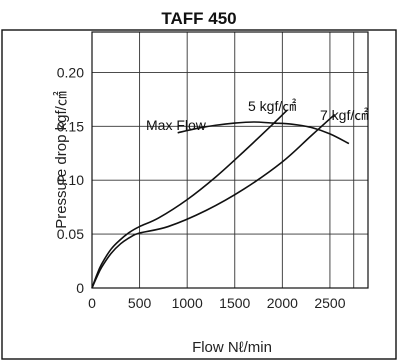 This screenshot has height=361, width=398. What do you see at coordinates (70, 72) in the screenshot?
I see `y-tick-label: 0.20` at bounding box center [70, 72].